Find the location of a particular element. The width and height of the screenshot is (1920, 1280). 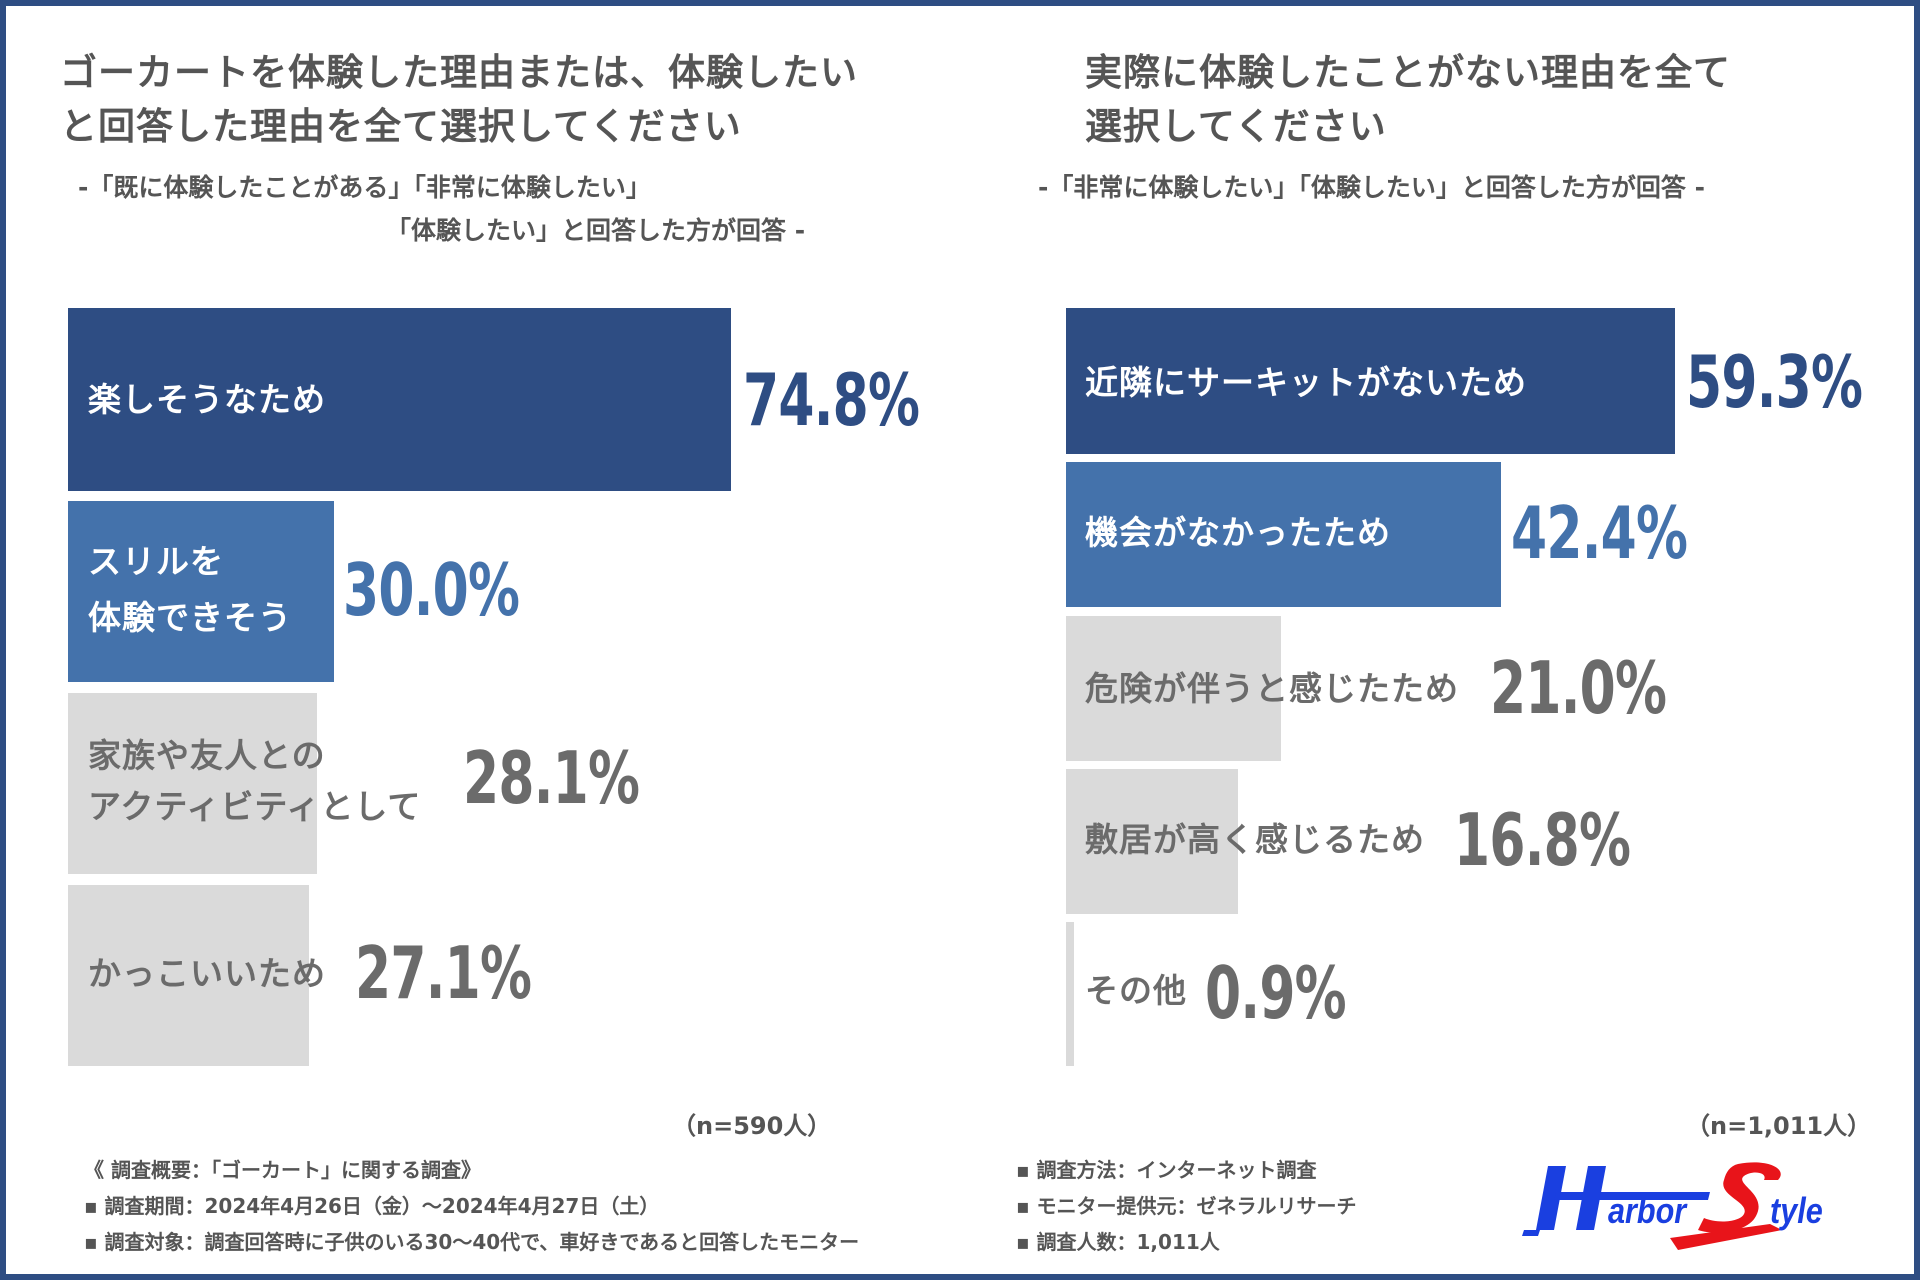

right-bar-5-value: 0.9% is located at coordinates (1276, 993).